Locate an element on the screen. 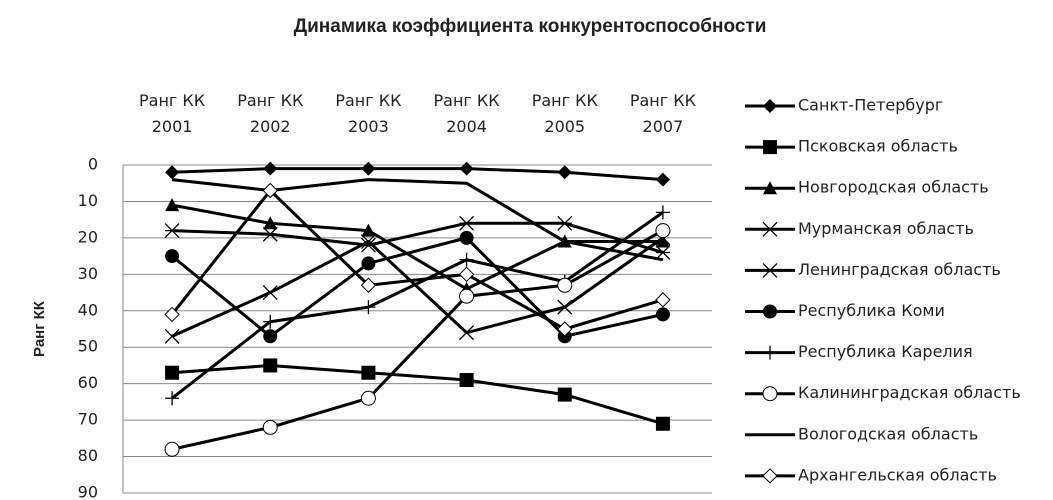  y-tick-label: 60 is located at coordinates (88, 382).